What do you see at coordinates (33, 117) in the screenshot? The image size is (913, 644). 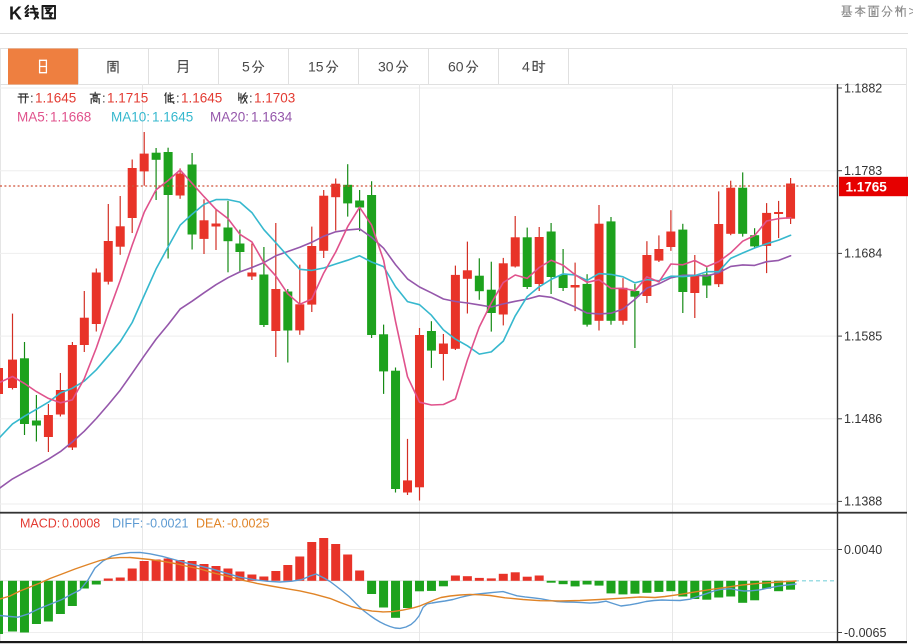 I see `svg-text: MA5:` at bounding box center [33, 117].